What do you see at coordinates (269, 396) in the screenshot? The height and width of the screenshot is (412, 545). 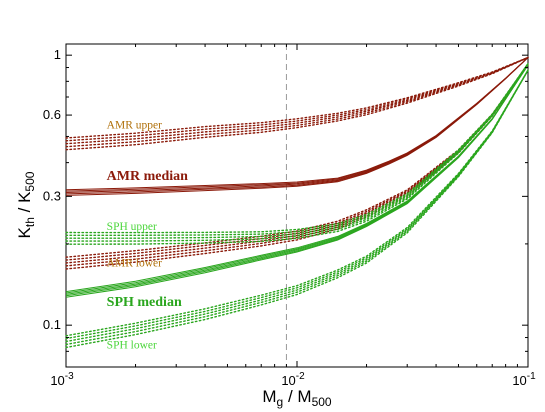 I see `x-axis-label-main: M` at bounding box center [269, 396].